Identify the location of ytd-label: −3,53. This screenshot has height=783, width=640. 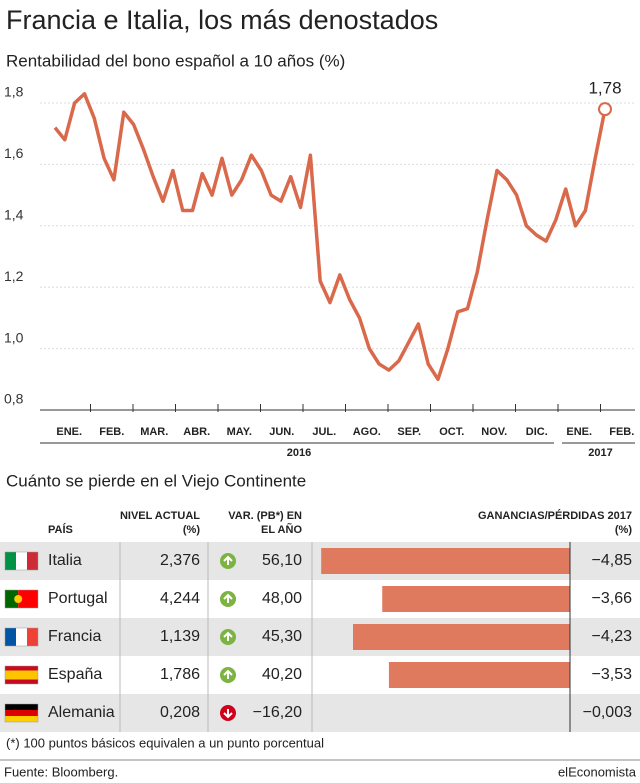
(612, 674).